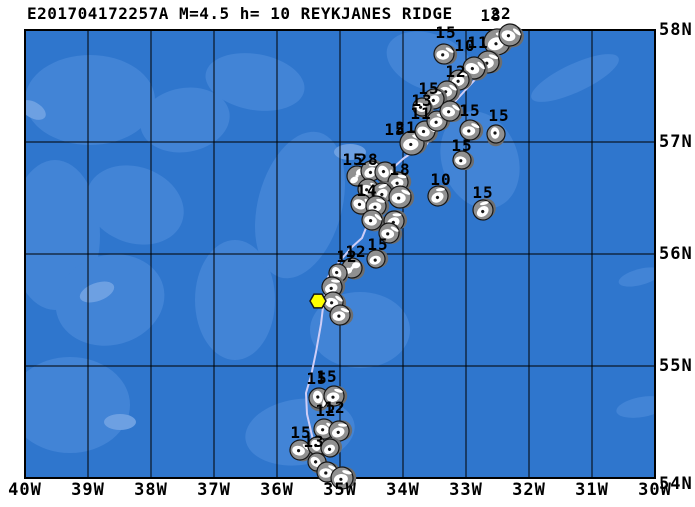 The width and height of the screenshot is (695, 507). Describe the element at coordinates (366, 190) in the screenshot. I see `depth-label: 14` at that location.